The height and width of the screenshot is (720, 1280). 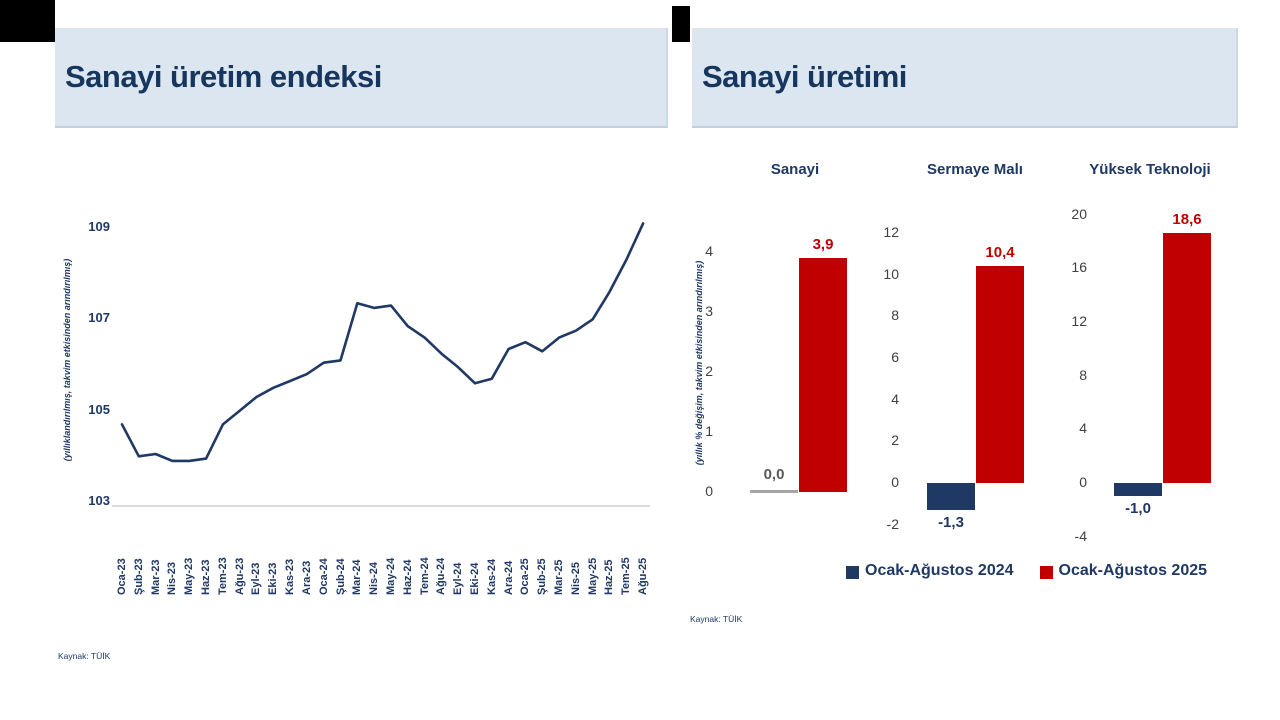 I want to click on line-x-tick-label: Mar-25, so click(x=559, y=577).